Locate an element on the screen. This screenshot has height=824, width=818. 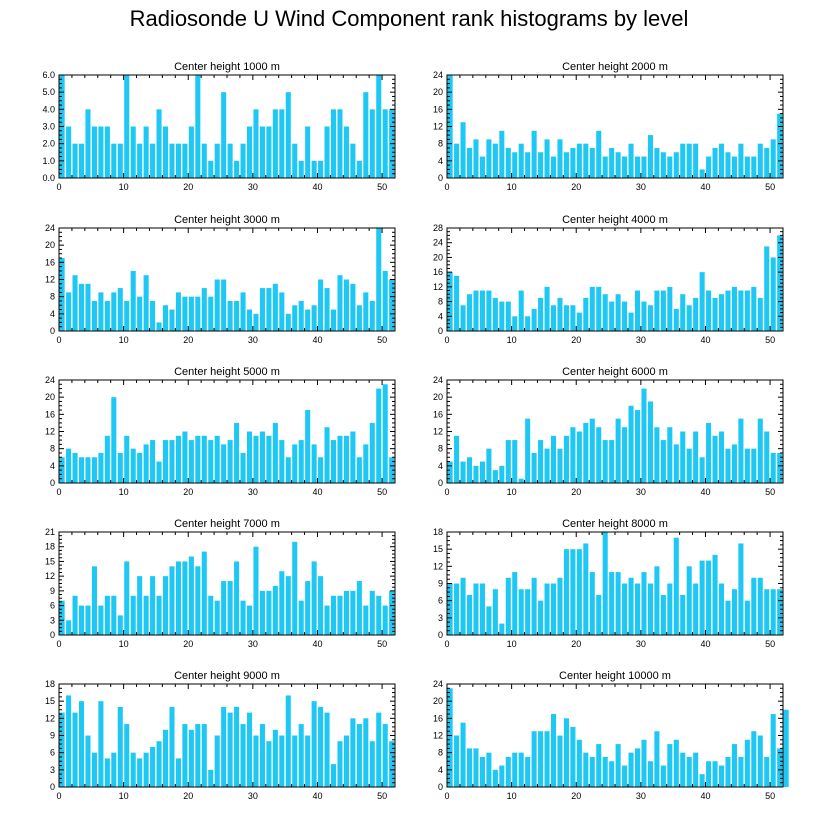
y-tick-label: 4 is located at coordinates (440, 466).